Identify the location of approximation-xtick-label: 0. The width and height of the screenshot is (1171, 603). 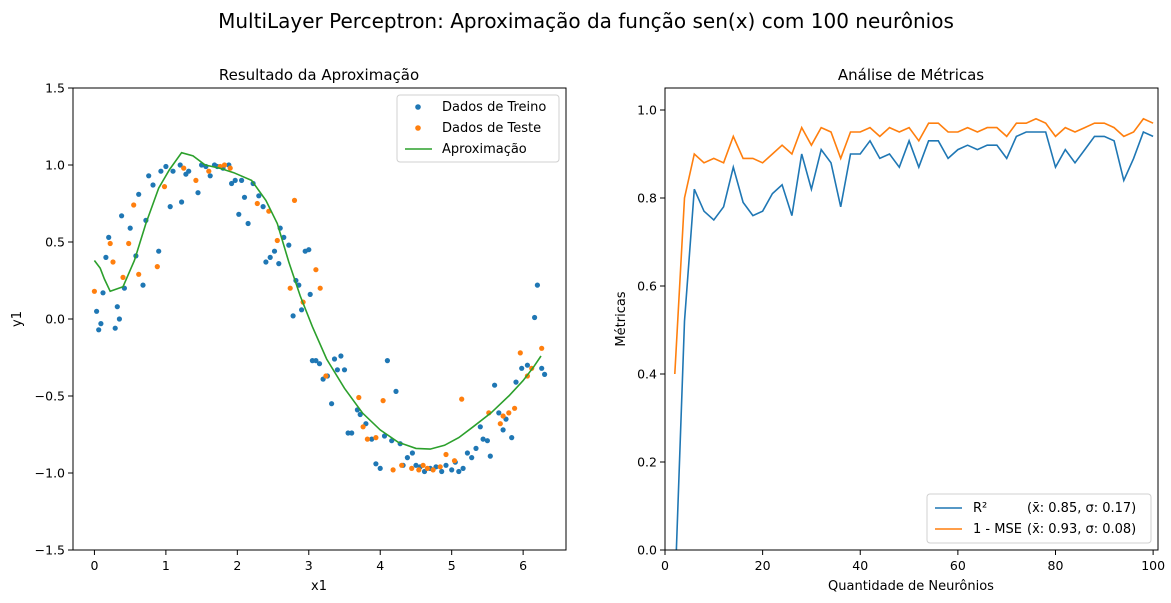
(94, 565).